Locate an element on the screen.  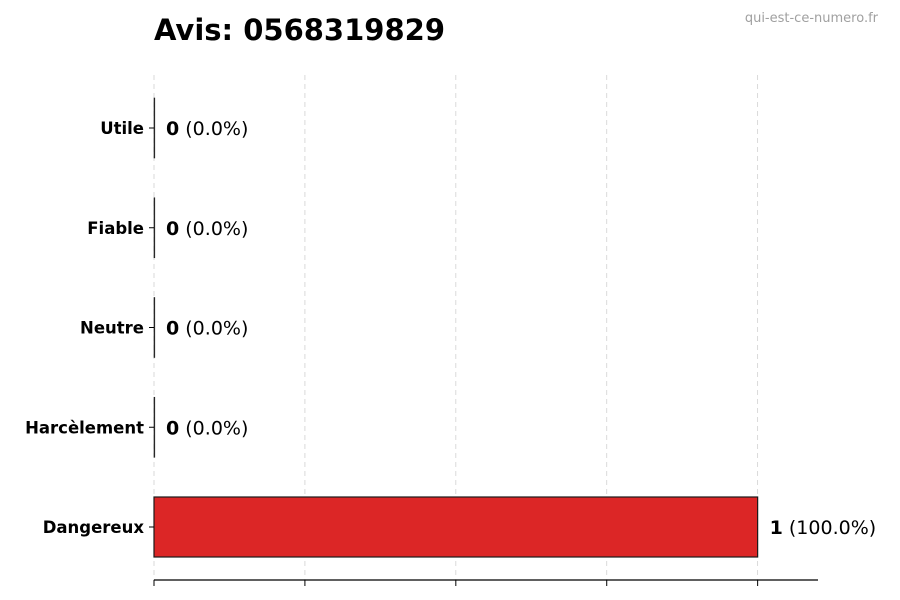
watermark: qui-est-ce-numero.fr is located at coordinates (812, 18).